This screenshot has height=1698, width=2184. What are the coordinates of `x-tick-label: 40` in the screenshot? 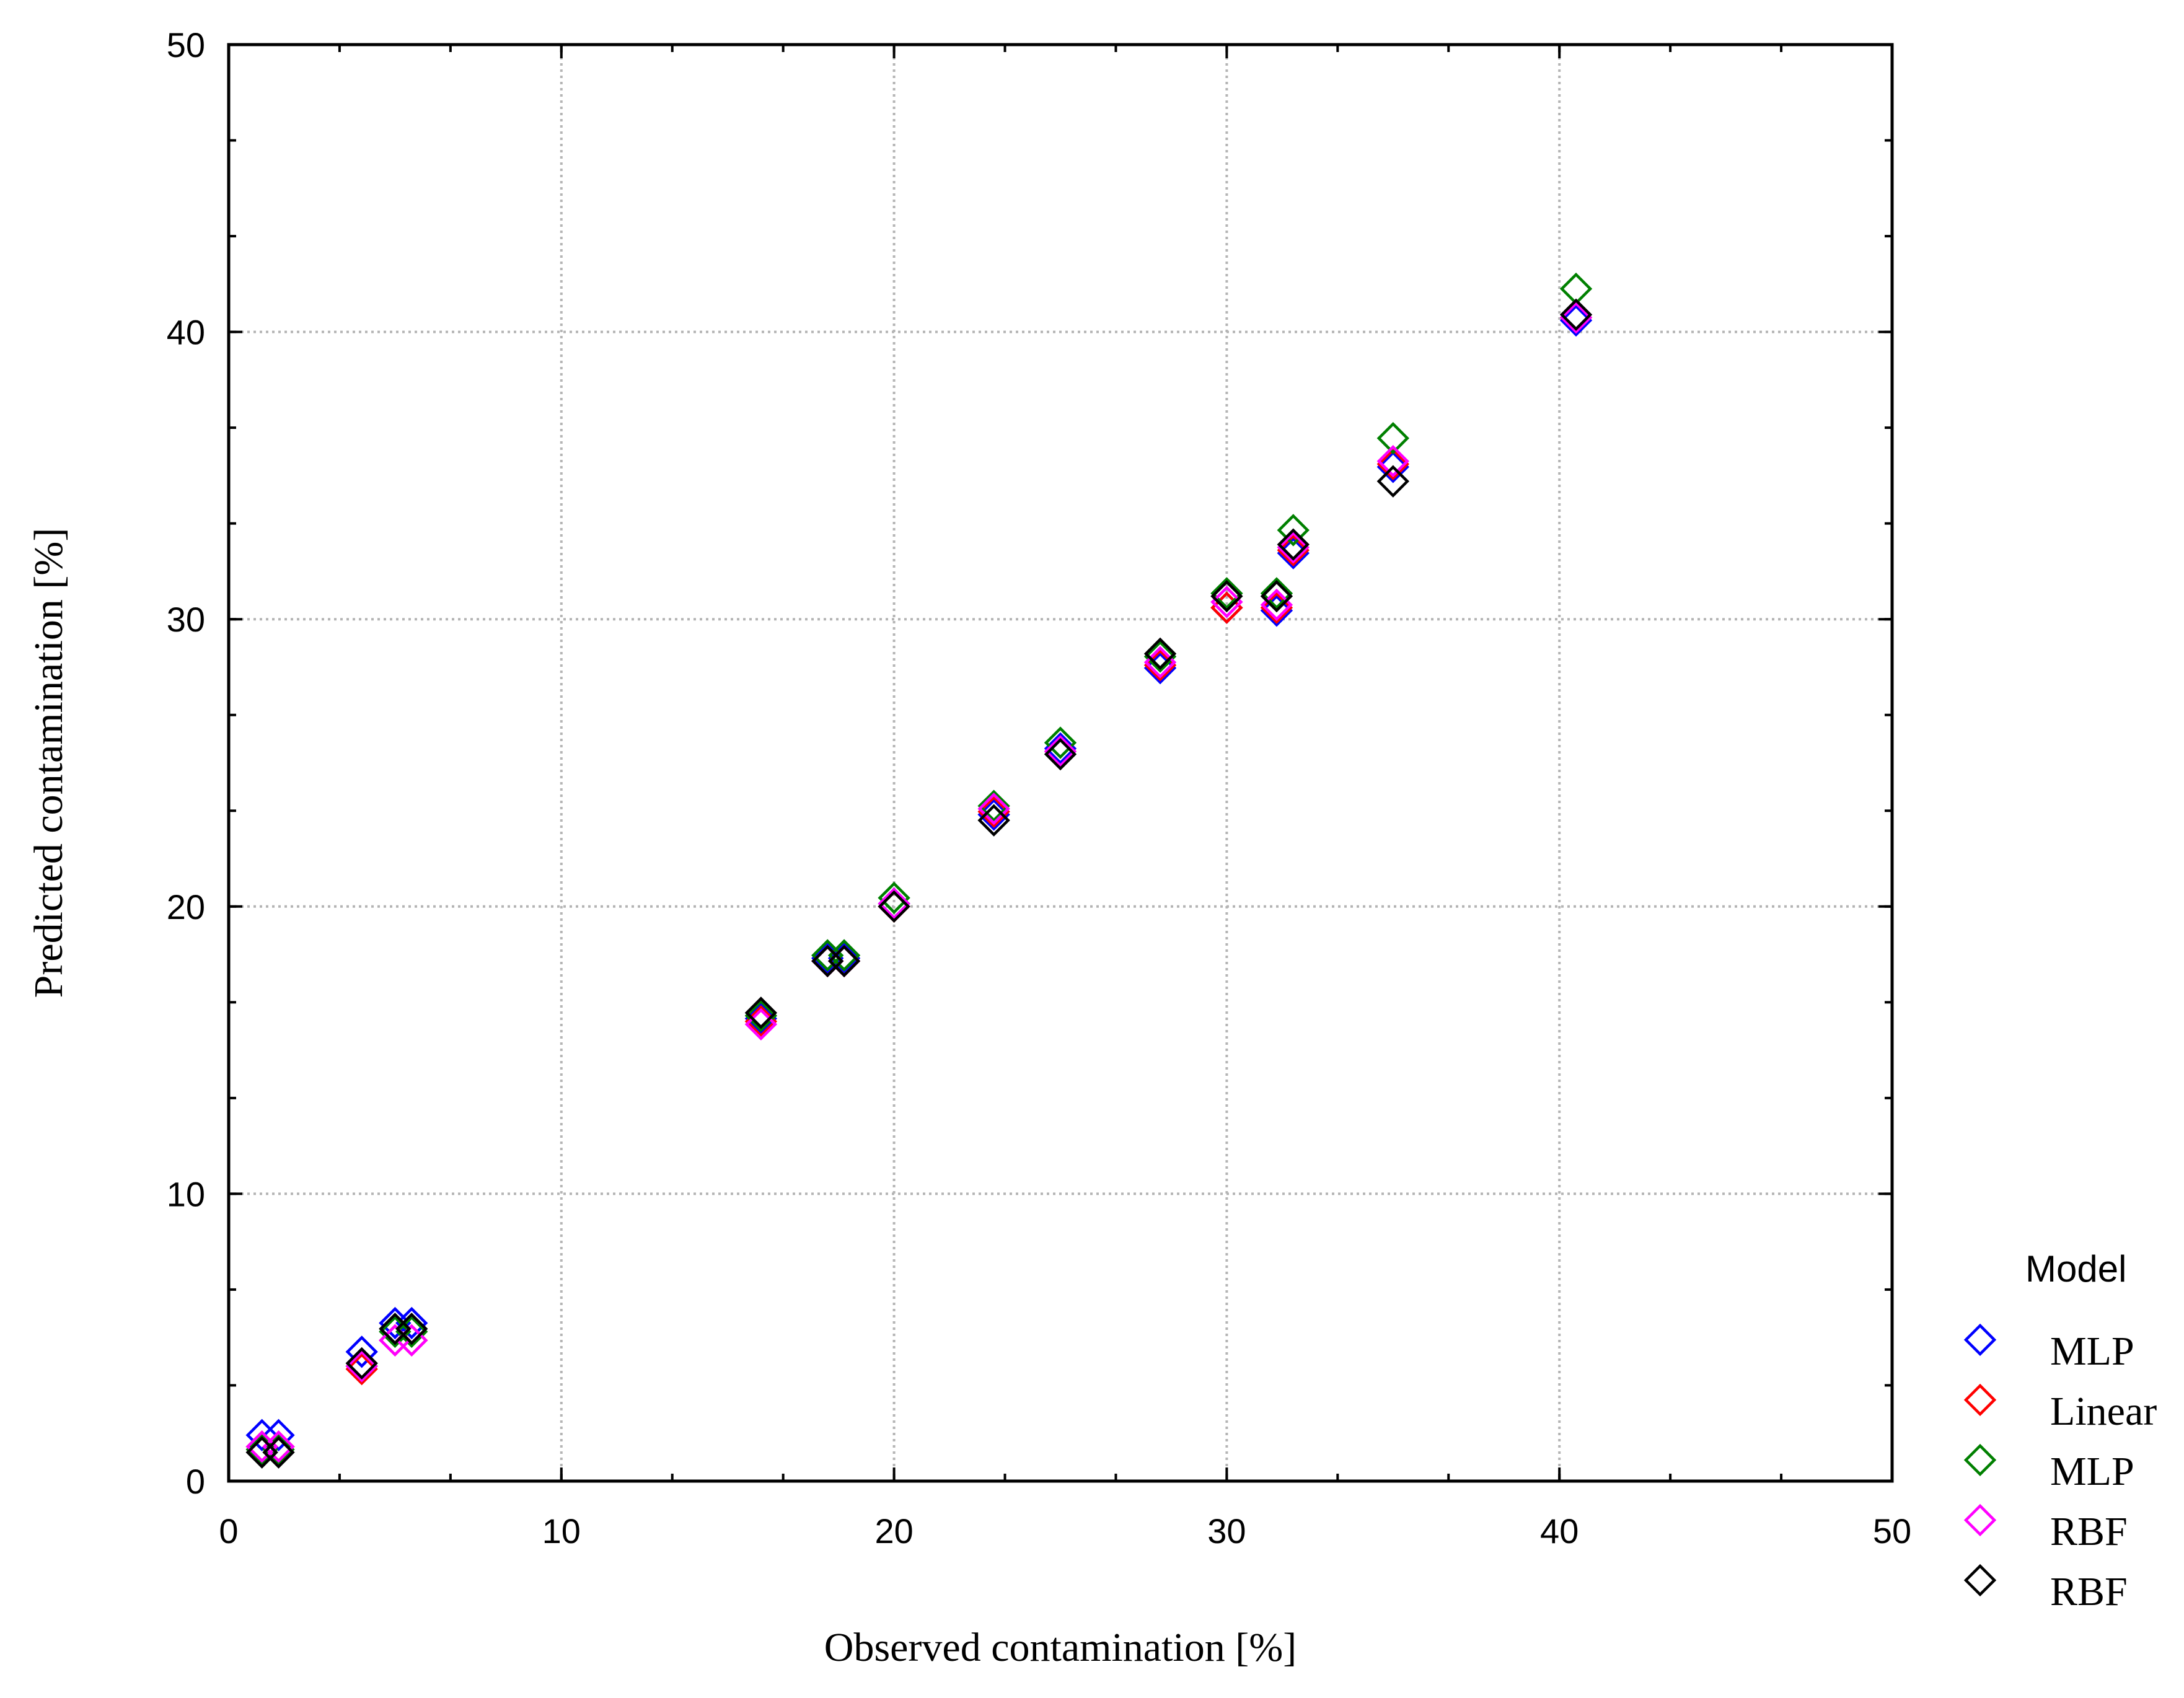 It's located at (1560, 1531).